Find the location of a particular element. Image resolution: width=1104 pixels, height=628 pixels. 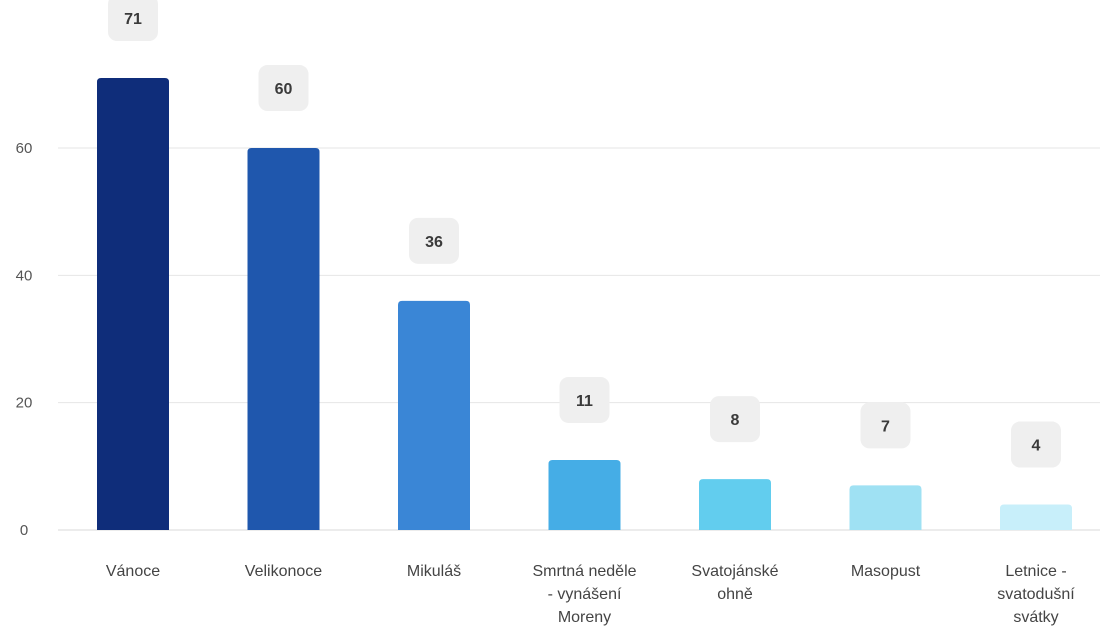

category-label: Velikonoce is located at coordinates (283, 571).